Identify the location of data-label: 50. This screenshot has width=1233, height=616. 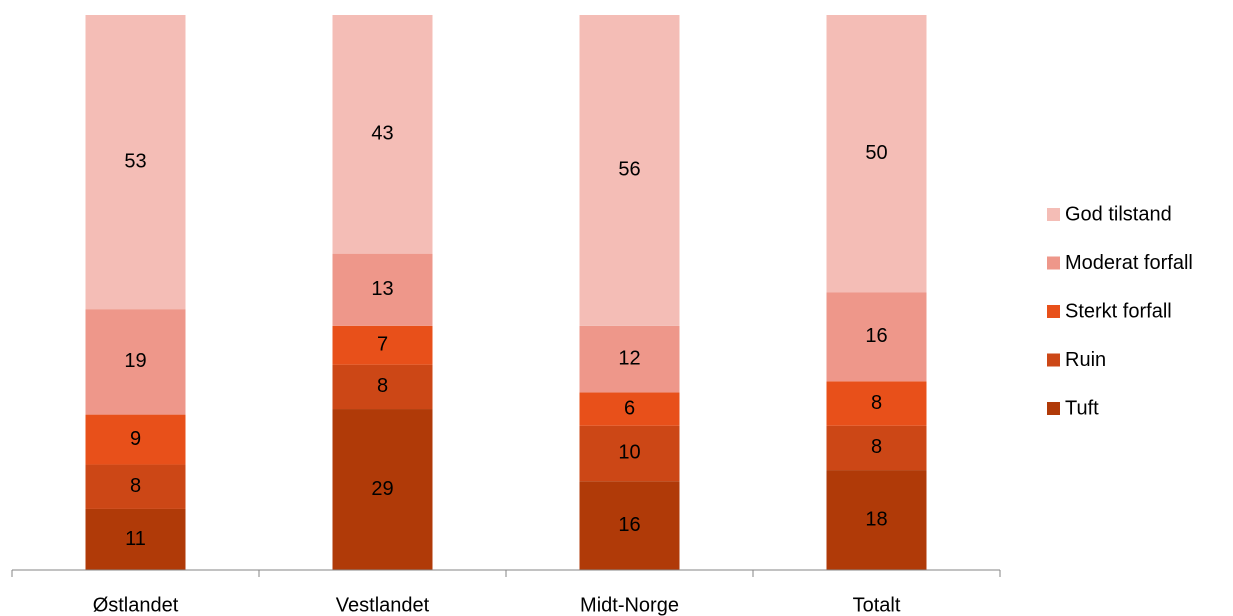
(876, 153).